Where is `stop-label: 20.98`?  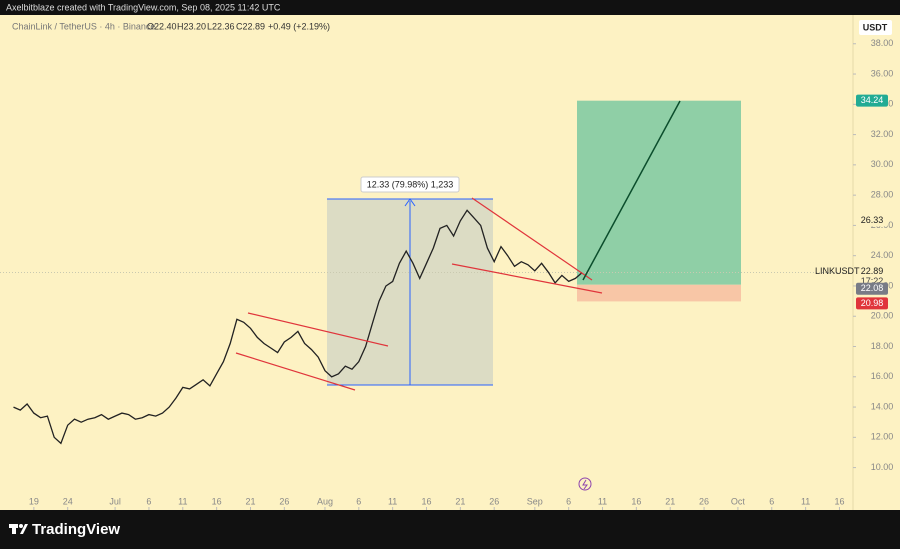
stop-label: 20.98 is located at coordinates (872, 303).